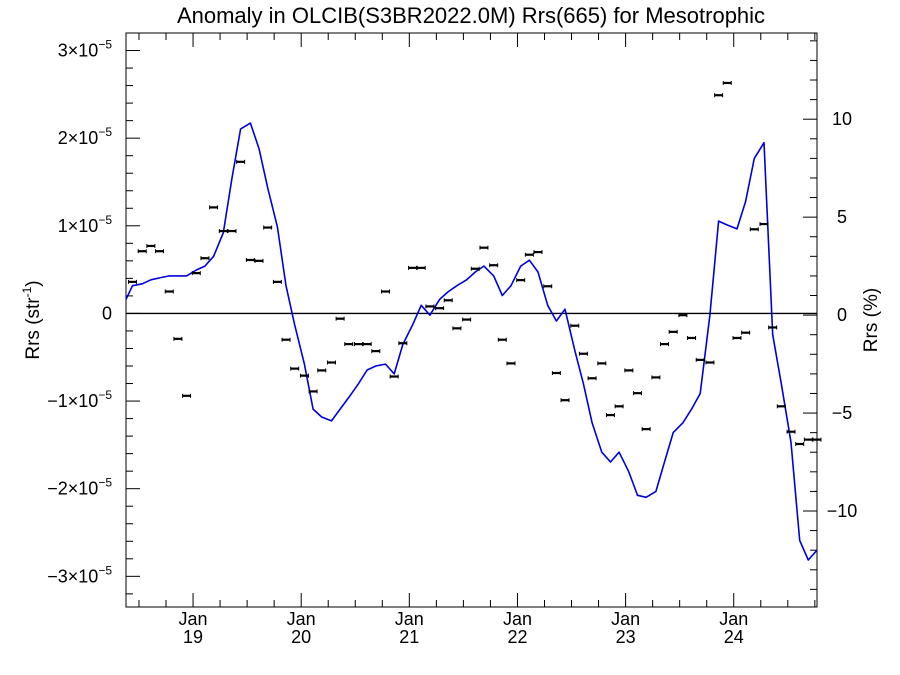  I want to click on y2-tick-label-2: 0, so click(842, 315).